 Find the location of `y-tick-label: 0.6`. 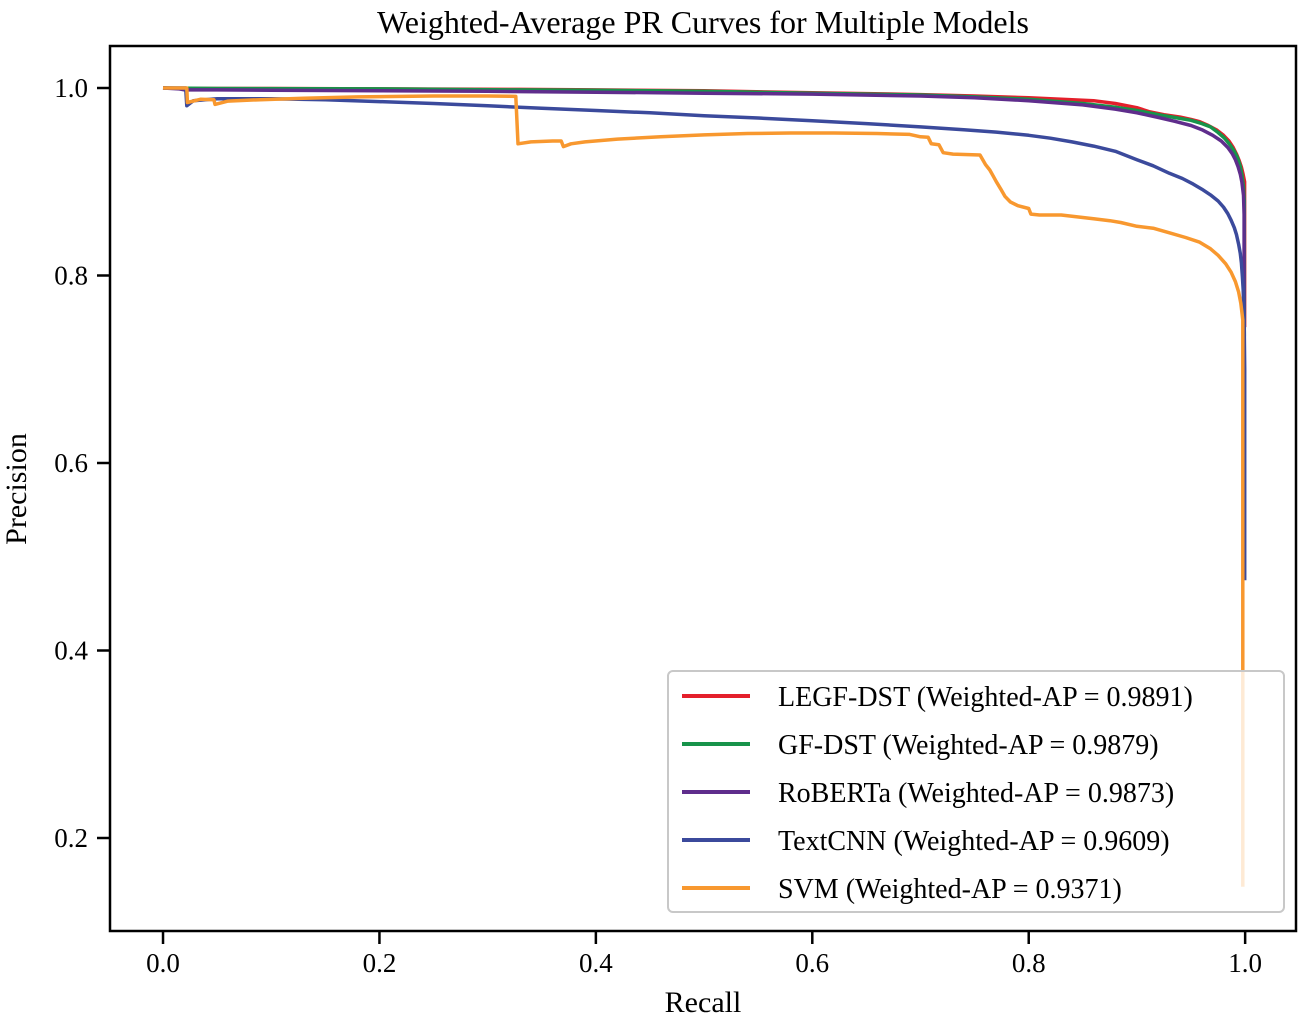

y-tick-label: 0.6 is located at coordinates (71, 463).